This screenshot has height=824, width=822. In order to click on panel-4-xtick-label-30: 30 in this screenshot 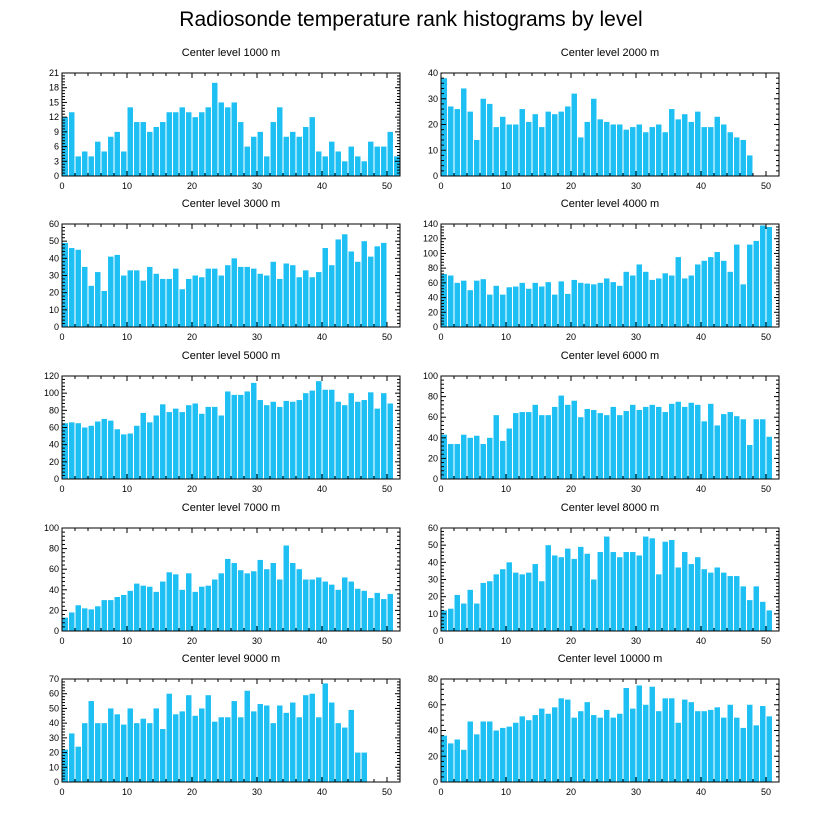, I will do `click(257, 489)`.